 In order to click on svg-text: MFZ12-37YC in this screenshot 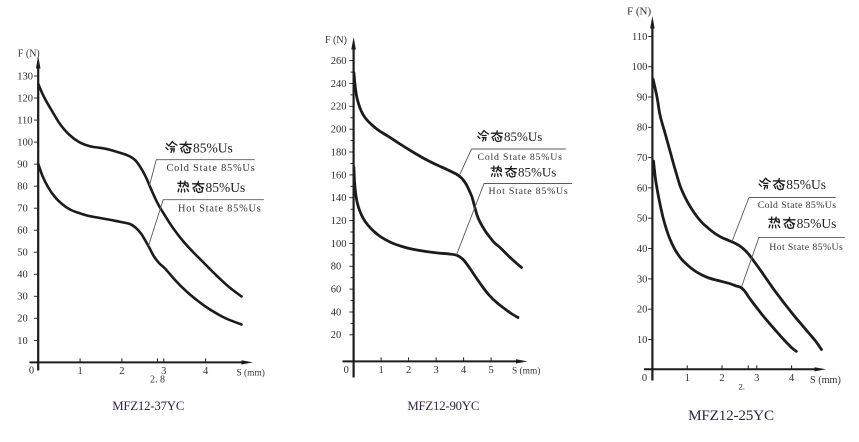, I will do `click(148, 406)`.